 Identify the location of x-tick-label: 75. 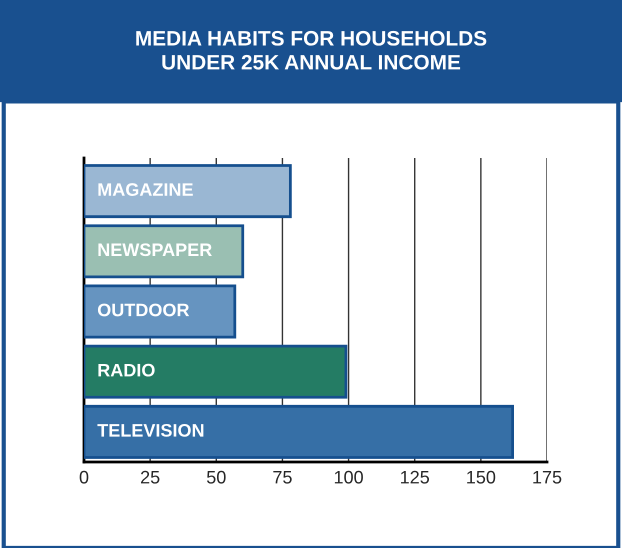
(282, 477).